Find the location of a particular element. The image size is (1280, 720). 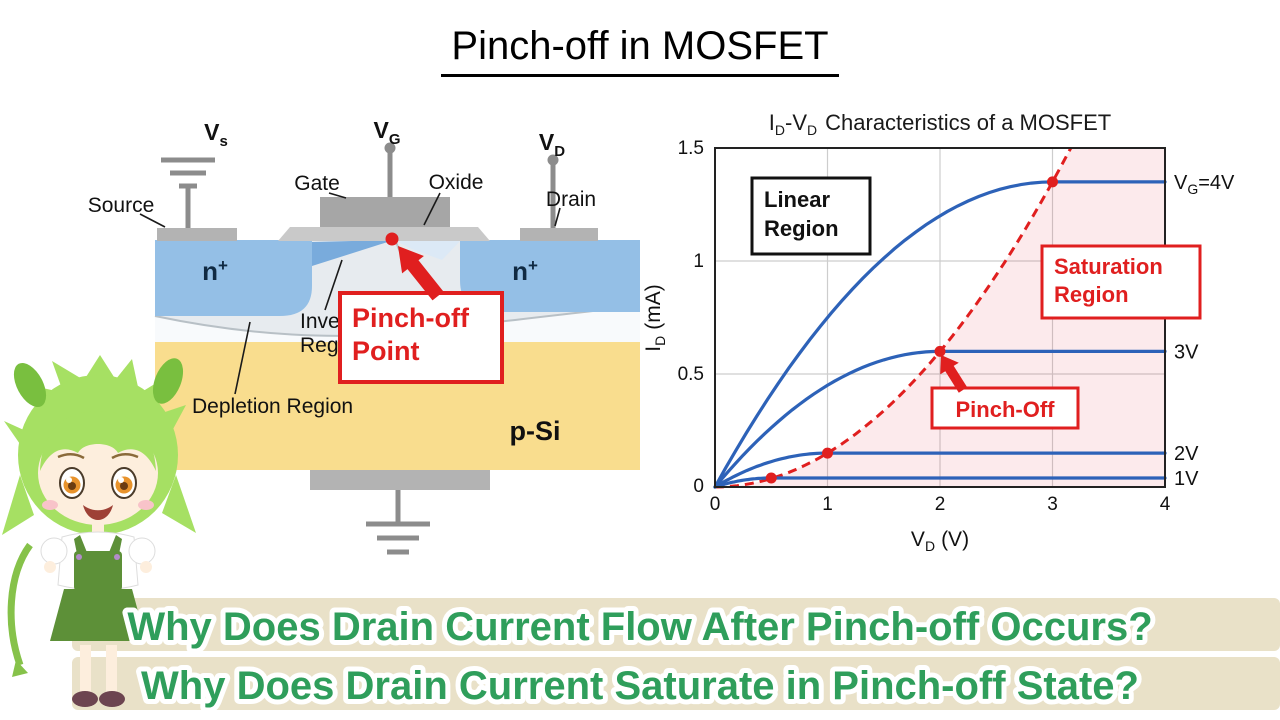

n-plus-label-right: n+ is located at coordinates (525, 271).